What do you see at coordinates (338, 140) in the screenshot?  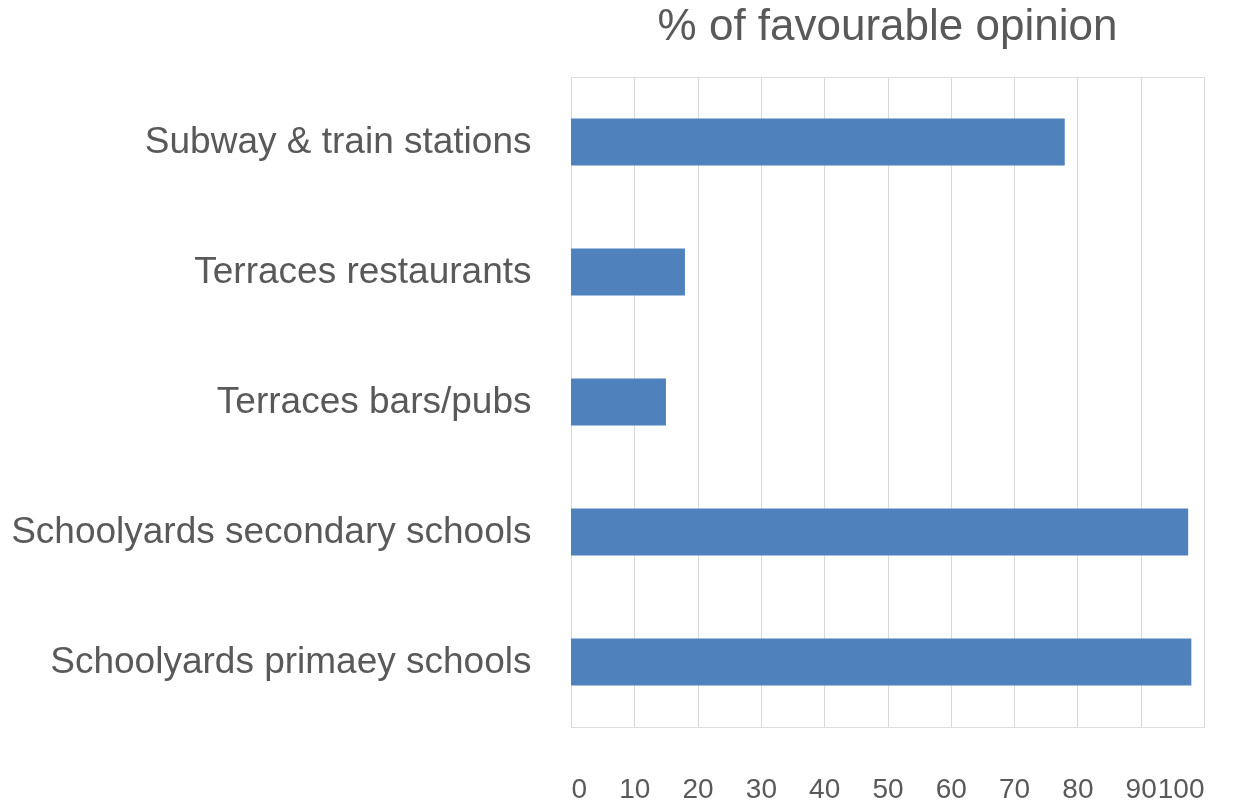 I see `y-tick-label: Subway & train stations` at bounding box center [338, 140].